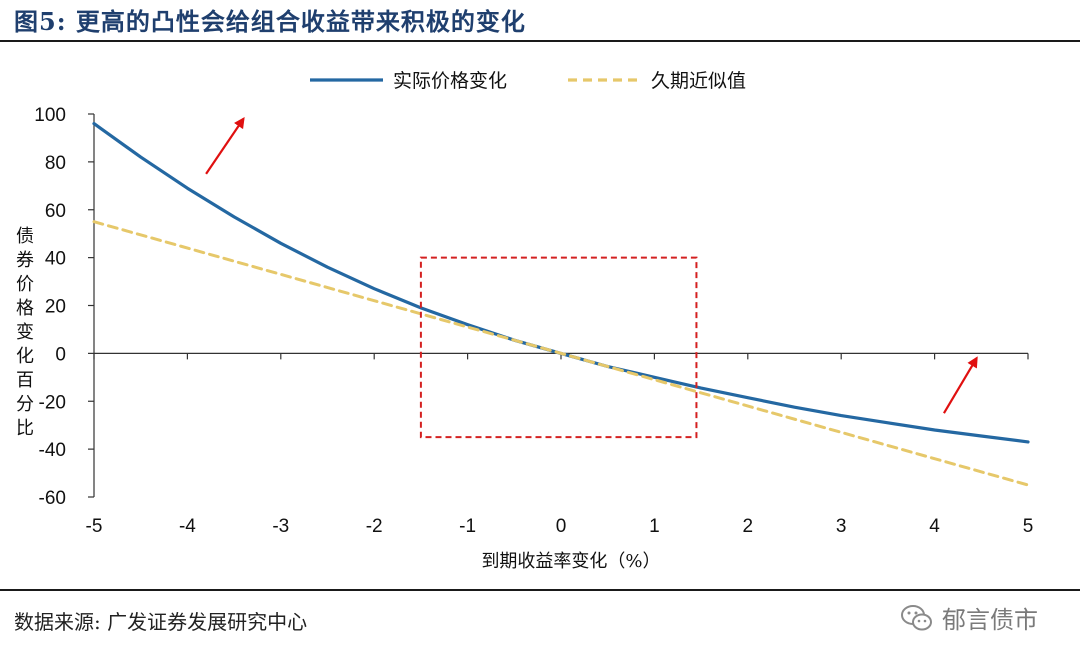  What do you see at coordinates (467, 526) in the screenshot?
I see `x-tick-label: -1` at bounding box center [467, 526].